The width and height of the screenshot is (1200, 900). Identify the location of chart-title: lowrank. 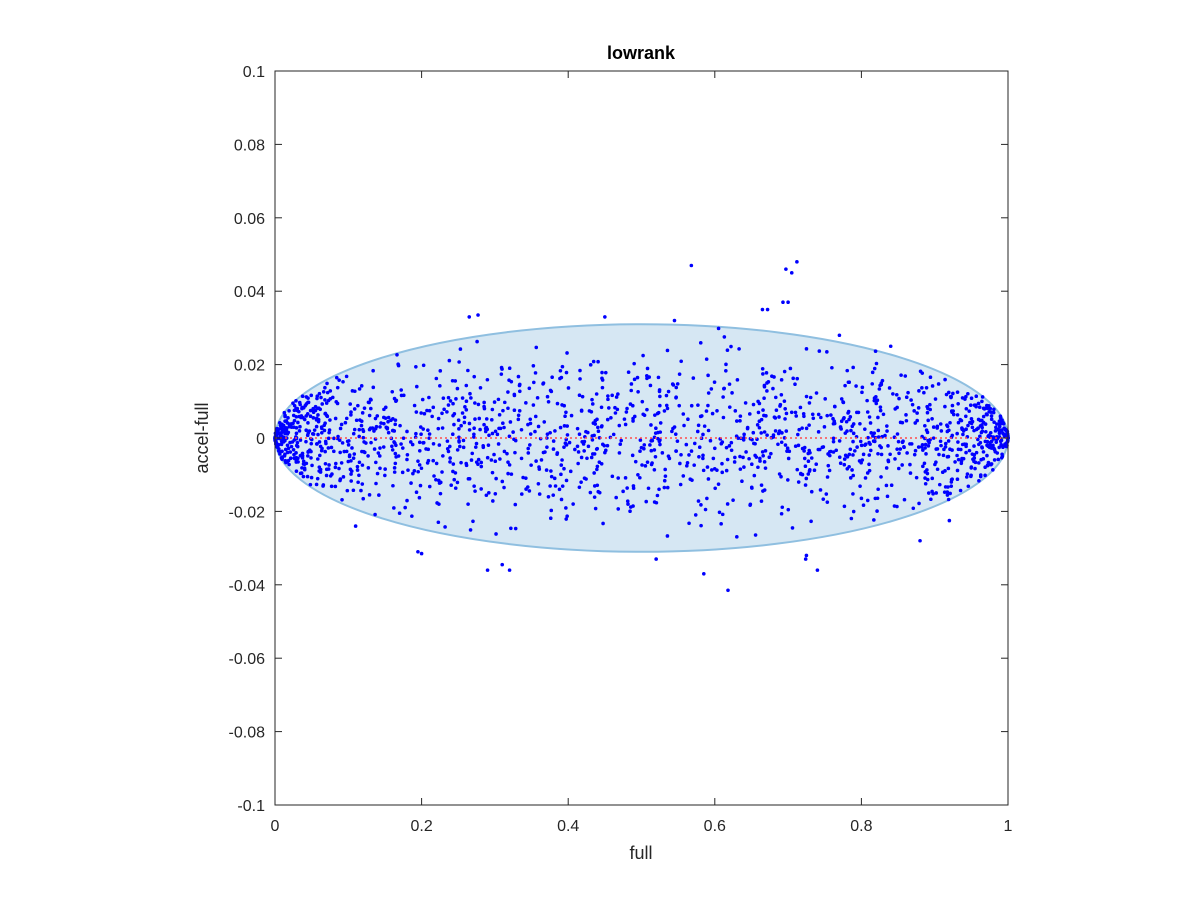
(641, 53).